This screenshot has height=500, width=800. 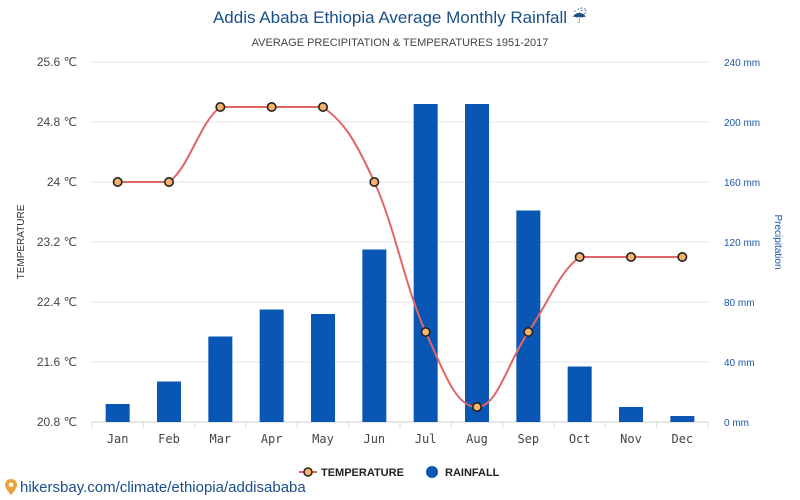 I want to click on x-tick-label: Oct, so click(x=580, y=439).